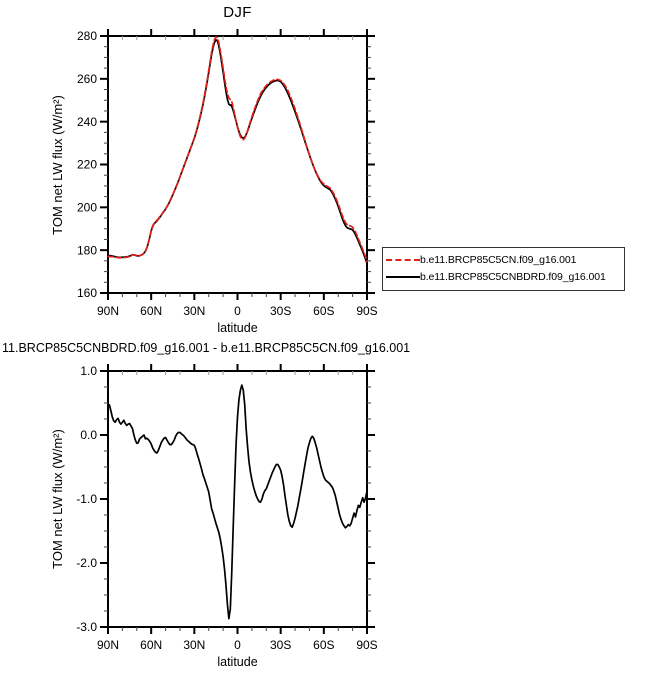 Image resolution: width=672 pixels, height=678 pixels. Describe the element at coordinates (403, 259) in the screenshot. I see `red-dashed-line-sample` at that location.